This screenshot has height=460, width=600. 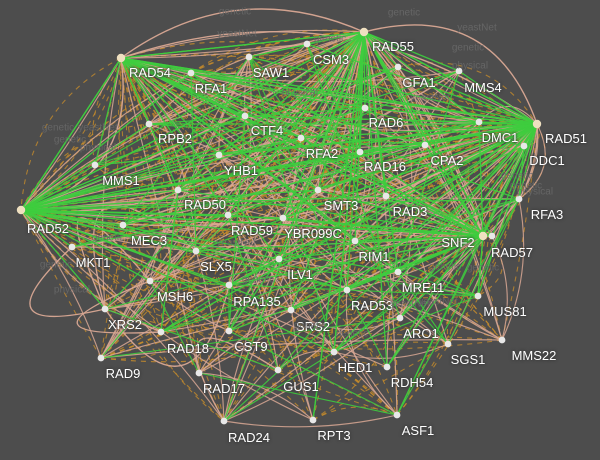 I want to click on graph-node-rad54, so click(x=121, y=58).